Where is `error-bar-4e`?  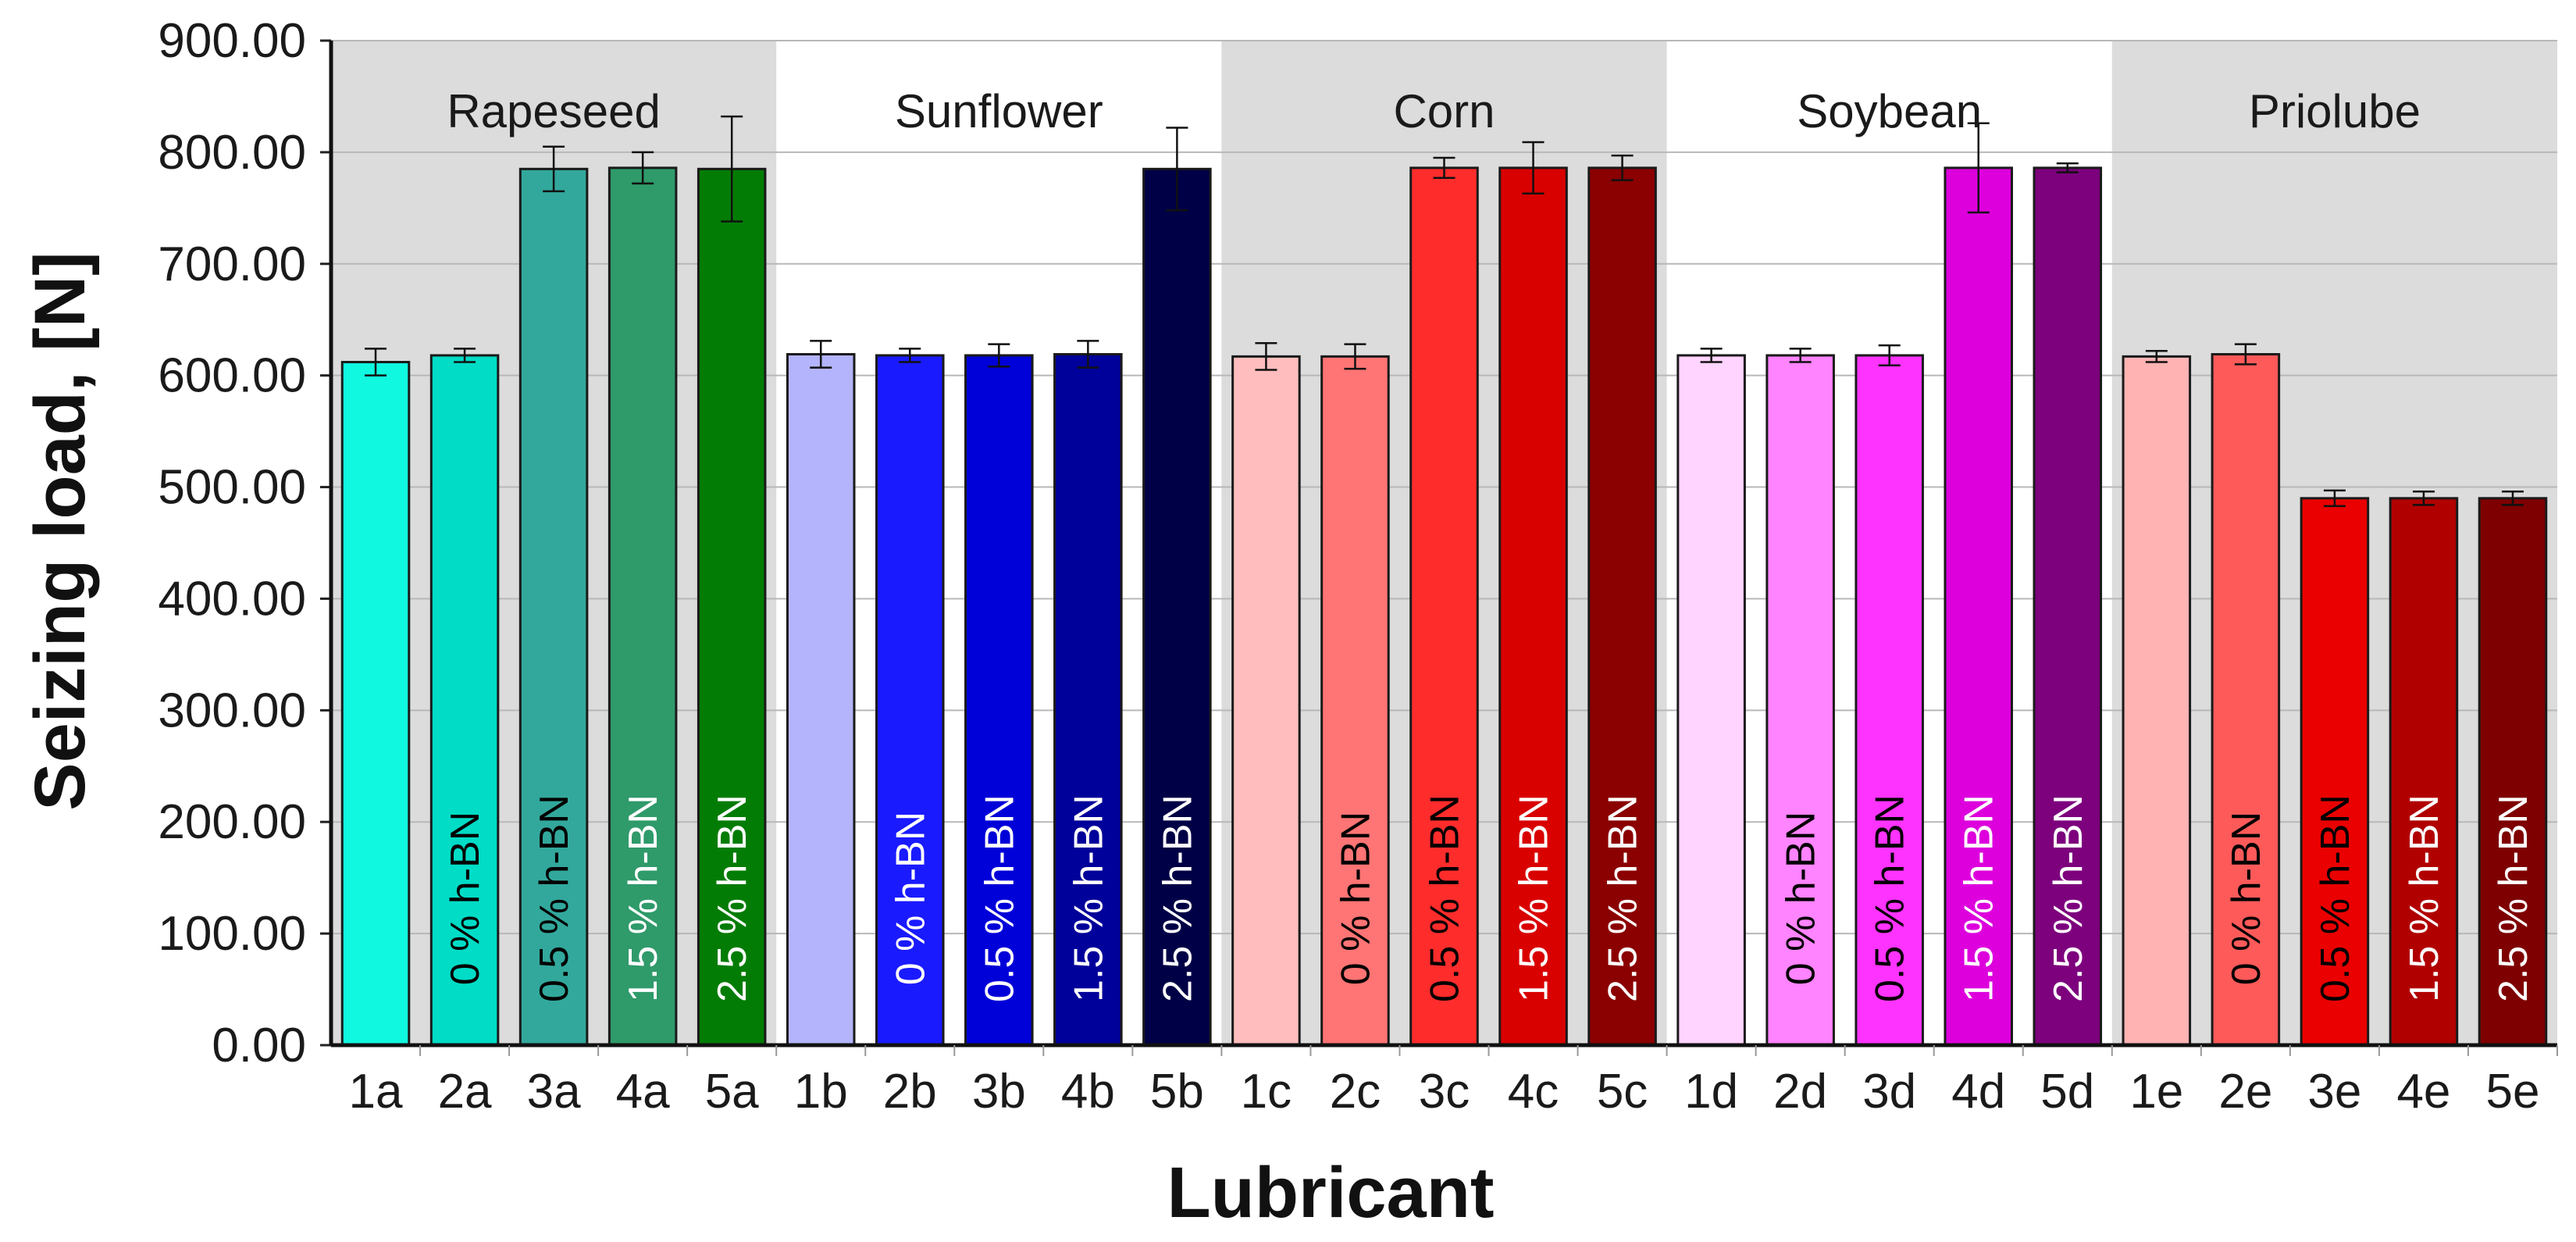 error-bar-4e is located at coordinates (2423, 499).